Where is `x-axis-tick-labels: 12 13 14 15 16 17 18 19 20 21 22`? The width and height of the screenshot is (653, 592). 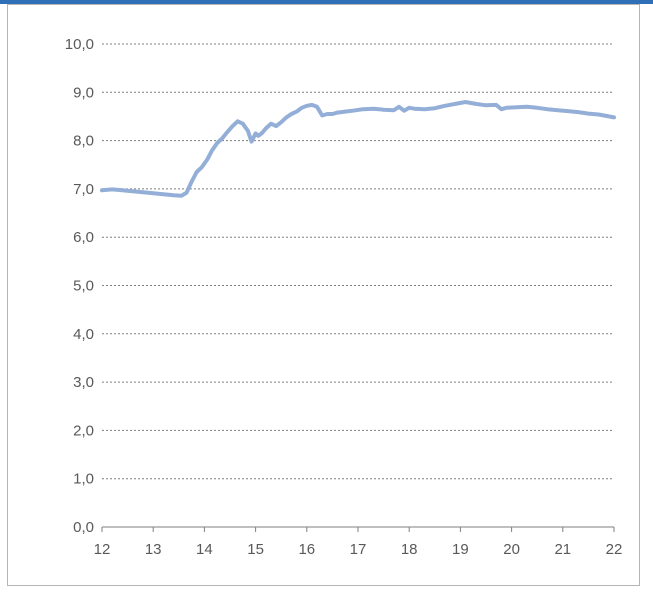
x-axis-tick-labels: 12 13 14 15 16 17 18 19 20 21 22 is located at coordinates (358, 549).